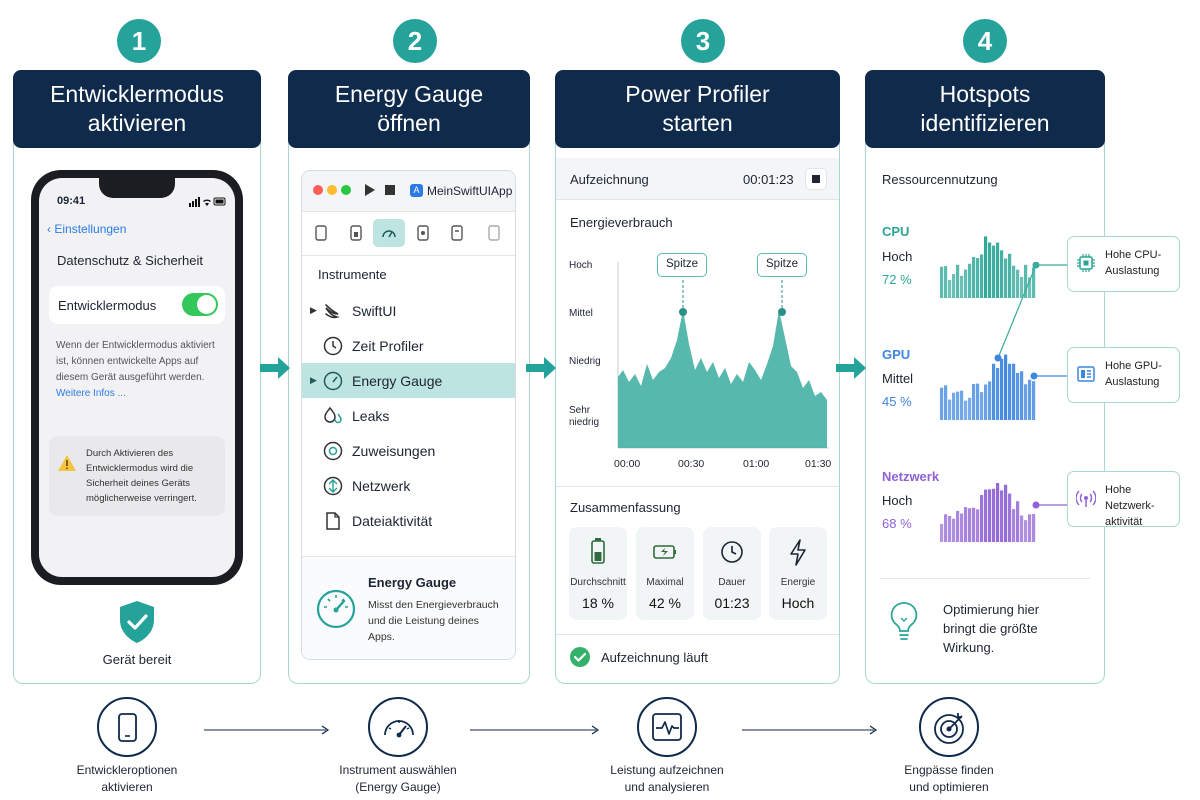  Describe the element at coordinates (408, 450) in the screenshot. I see `instrument-item-allocations: Zuweisungen` at that location.